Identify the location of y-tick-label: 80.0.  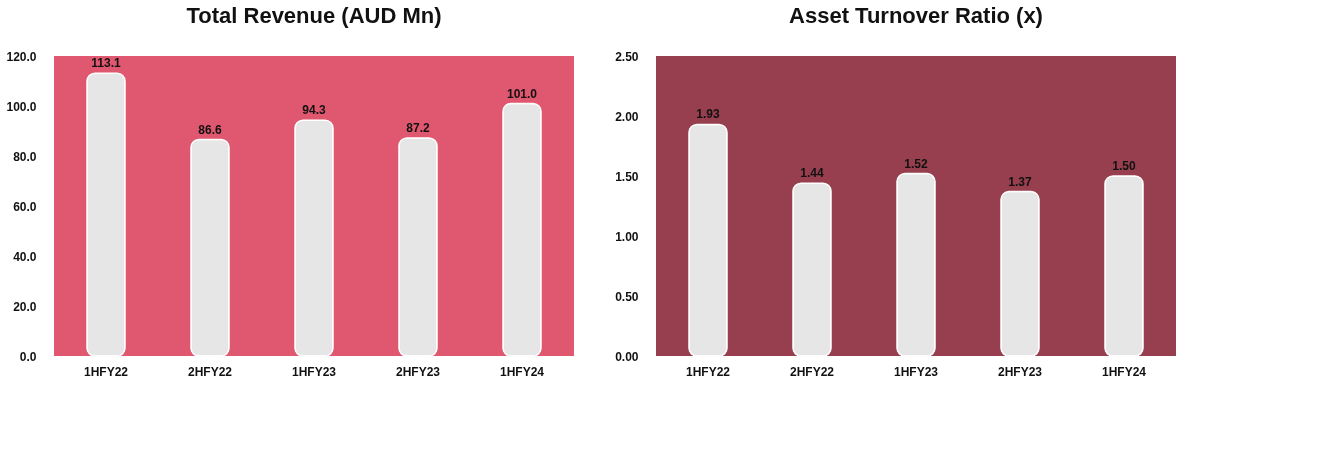
(25, 156).